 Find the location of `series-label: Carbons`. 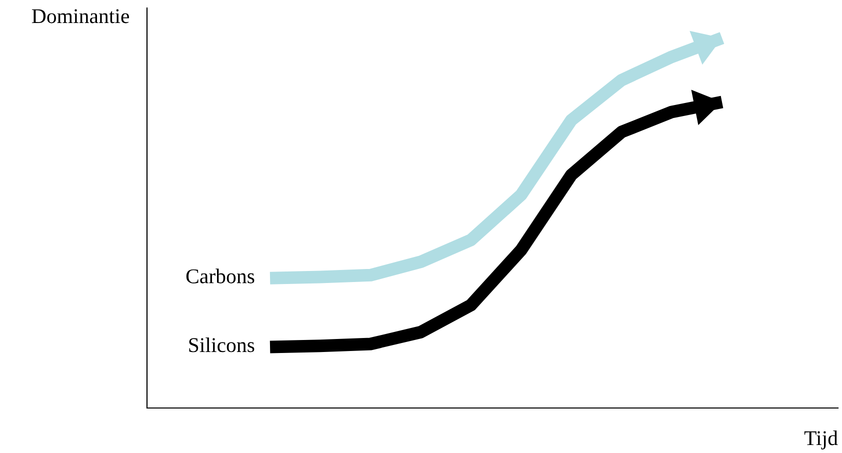

series-label: Carbons is located at coordinates (220, 276).